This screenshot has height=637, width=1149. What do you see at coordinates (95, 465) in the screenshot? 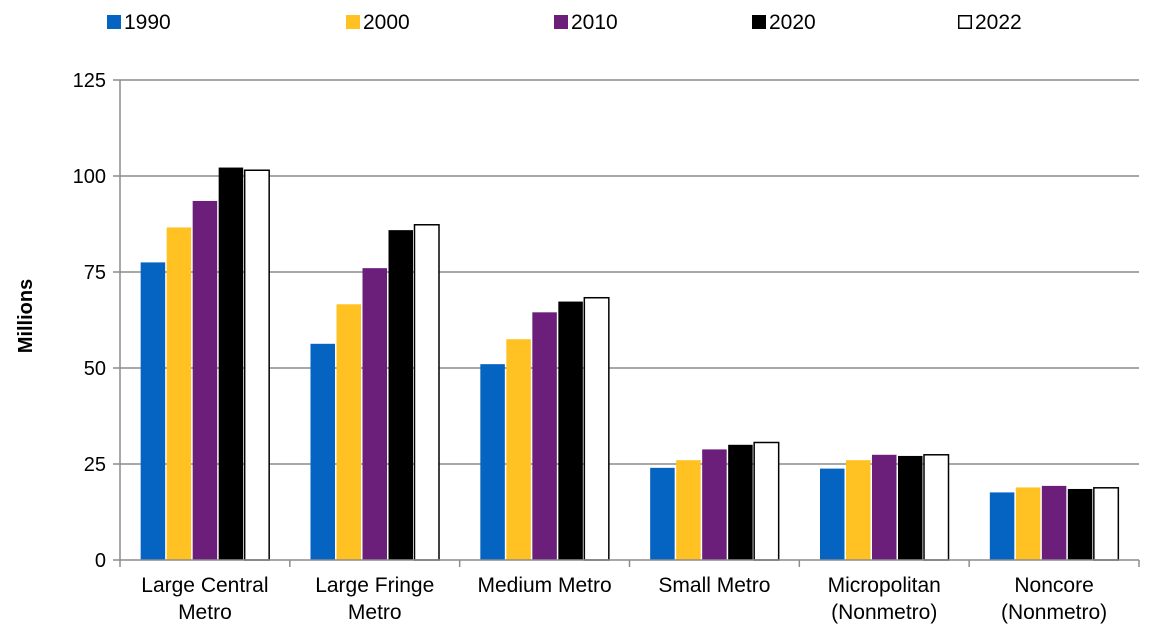
I see `y-tick-label: 25` at bounding box center [95, 465].